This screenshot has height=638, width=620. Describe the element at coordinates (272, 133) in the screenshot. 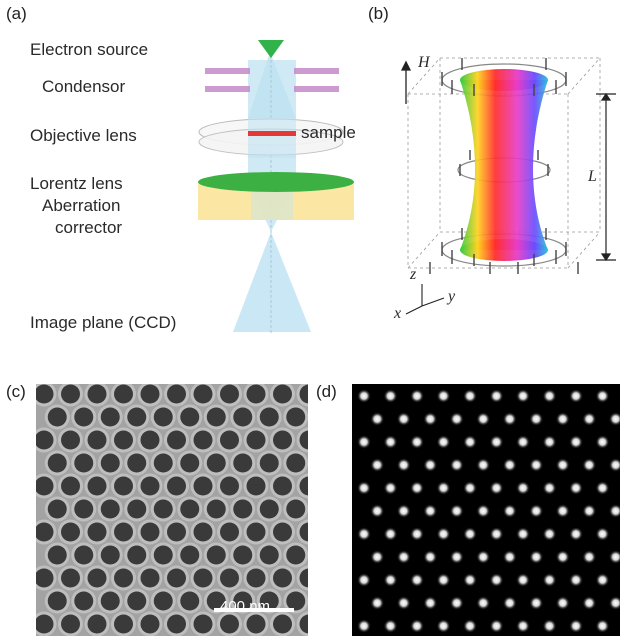

I see `sample-bar` at that location.